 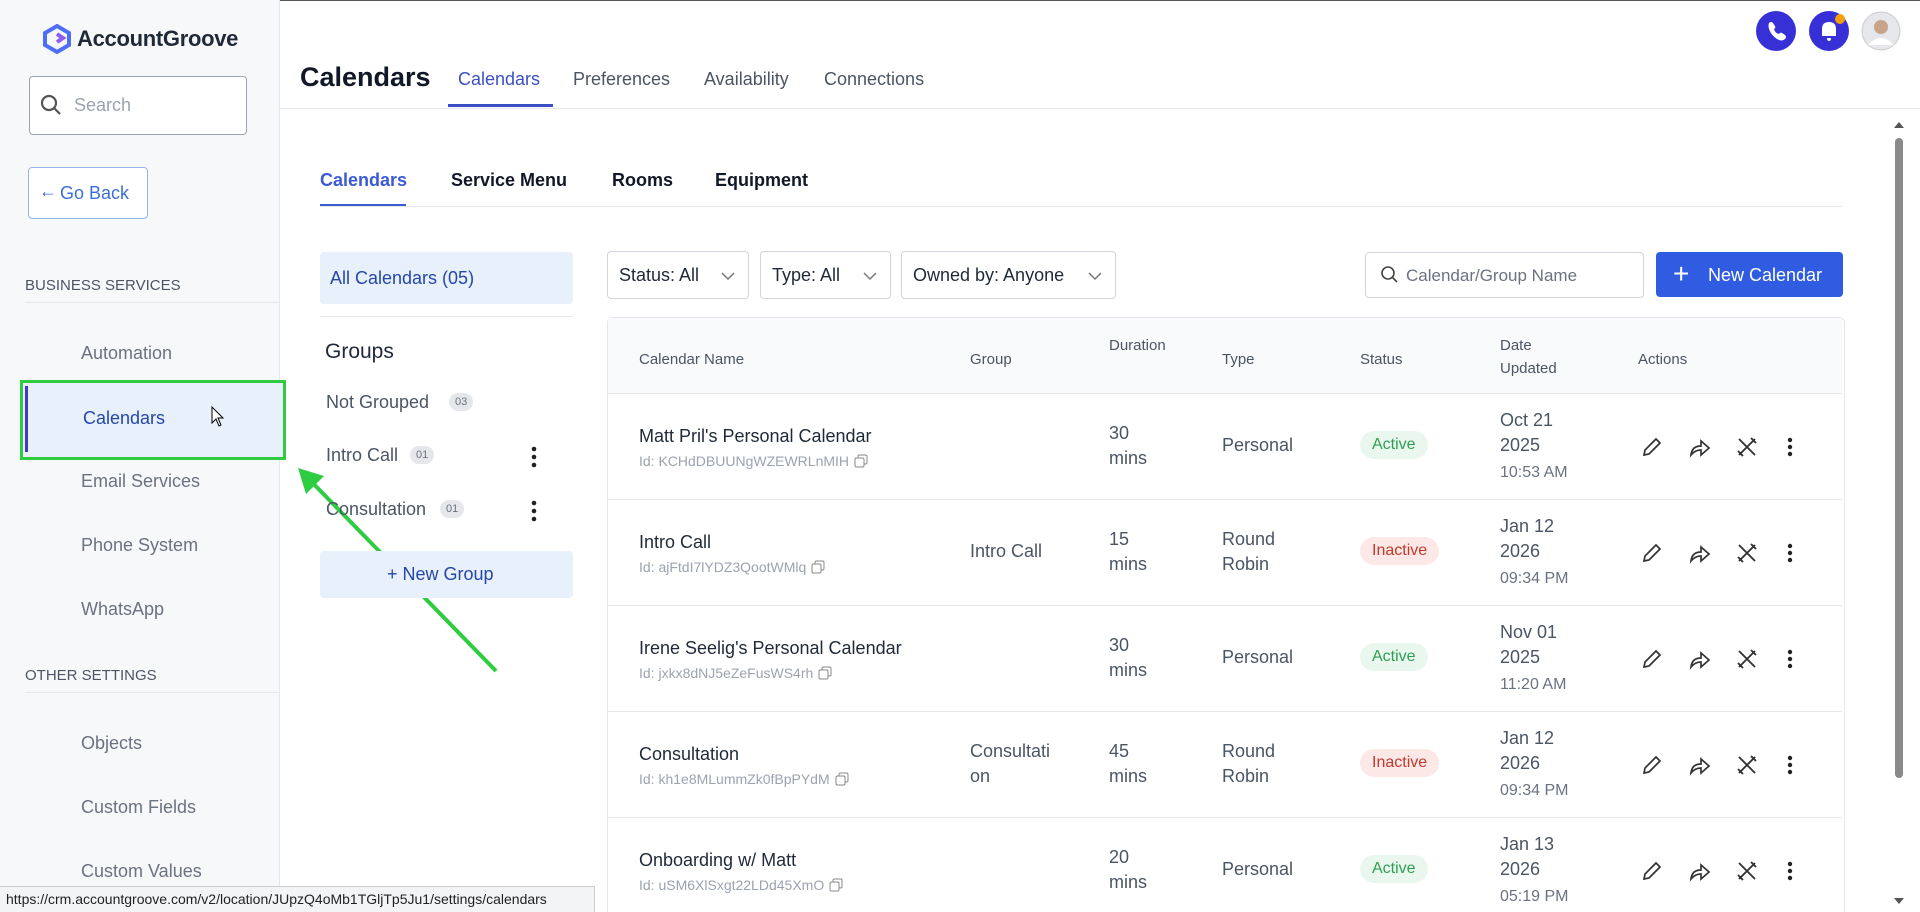 I want to click on calendar-id: Id: uSM6XlSxgt22LDd45XmO, so click(x=732, y=885).